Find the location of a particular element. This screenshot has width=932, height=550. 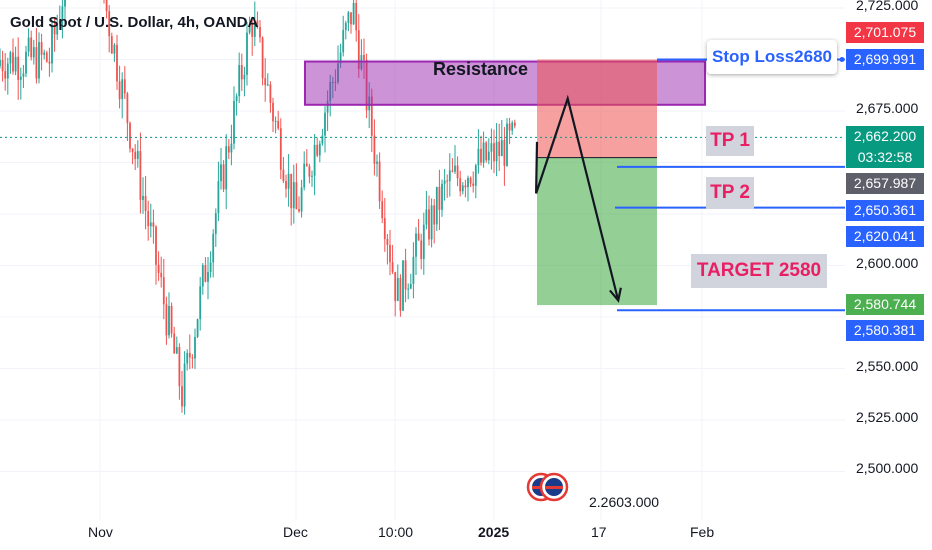

target-label: TARGET 2580 is located at coordinates (759, 271).